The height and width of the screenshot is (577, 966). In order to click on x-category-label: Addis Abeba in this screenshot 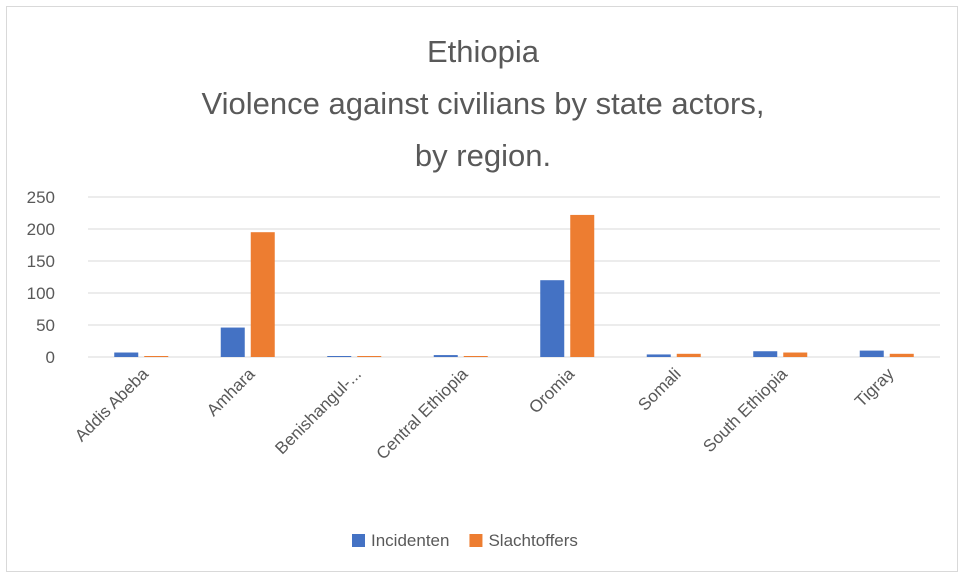, I will do `click(111, 404)`.